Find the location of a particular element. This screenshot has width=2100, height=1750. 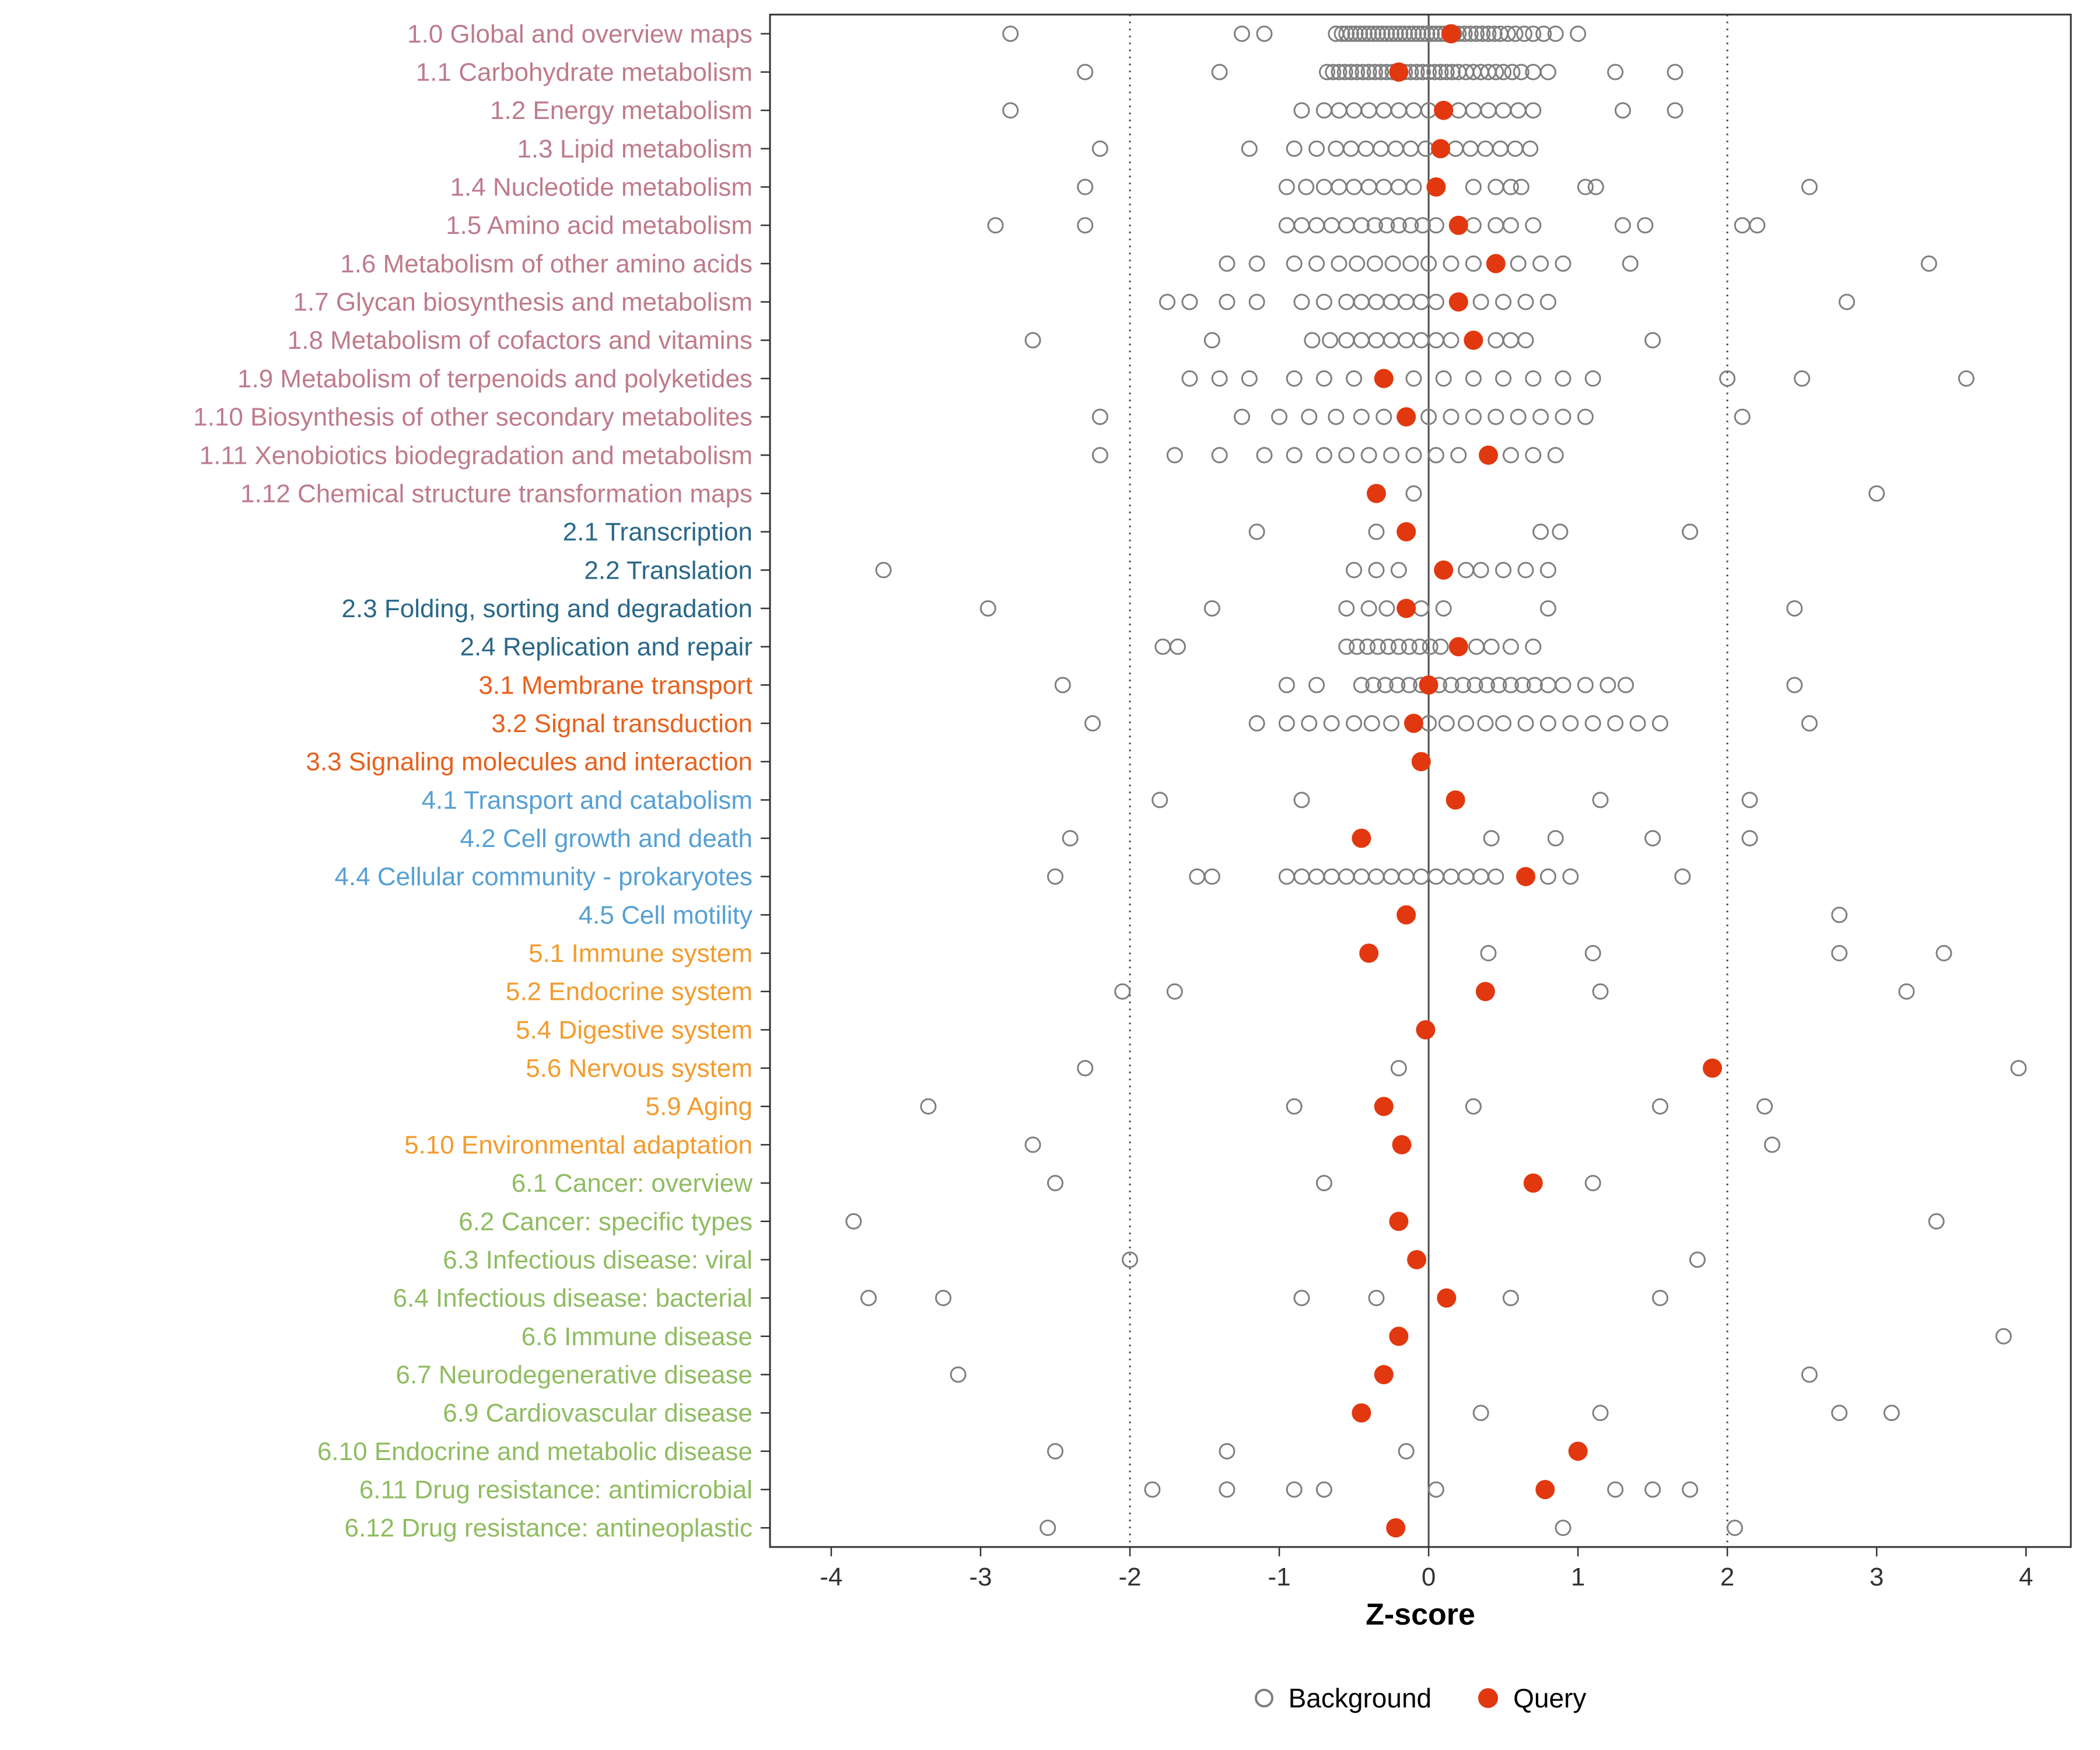

category-label: 6.9 Cardiovascular disease is located at coordinates (597, 1413).